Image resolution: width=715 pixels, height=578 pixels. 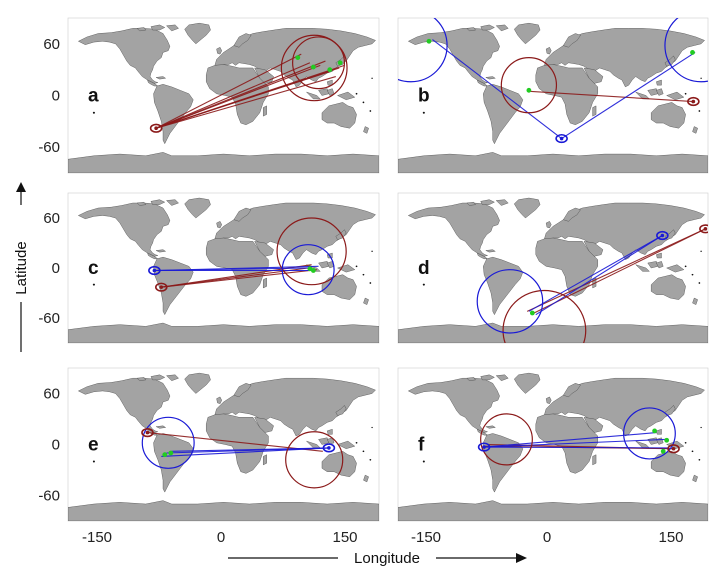 I want to click on panel-a: a 60 0 -60, so click(x=209, y=95).